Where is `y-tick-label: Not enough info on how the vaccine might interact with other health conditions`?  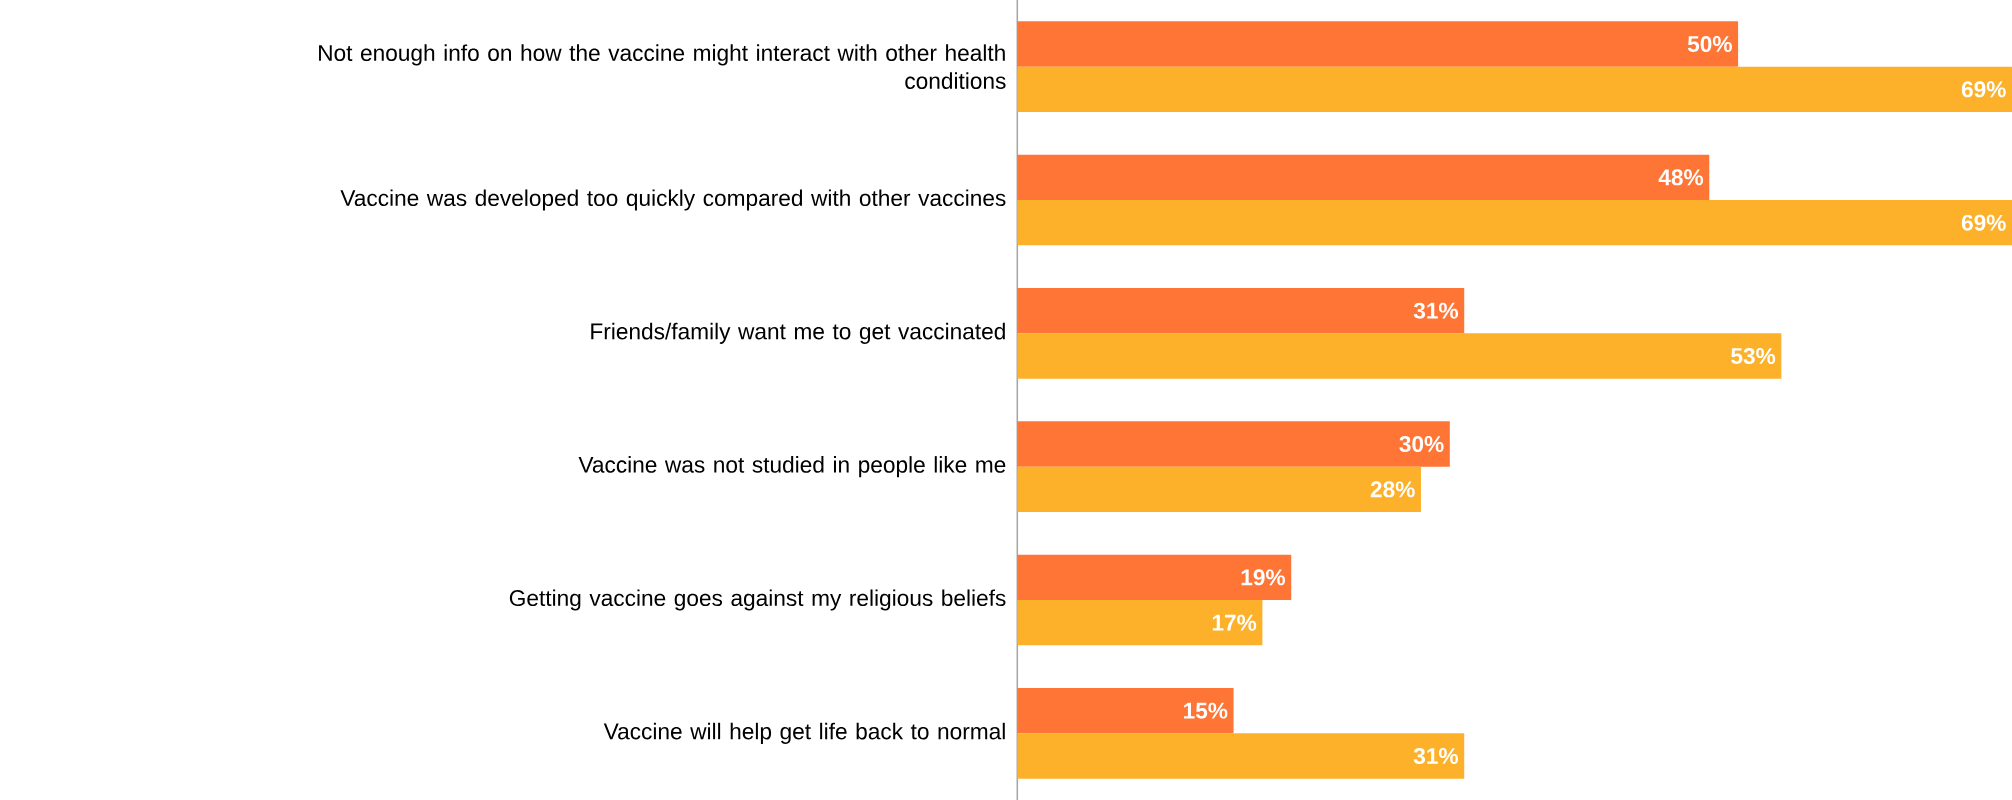 y-tick-label: Not enough info on how the vaccine might interact with other health conditions is located at coordinates (662, 66).